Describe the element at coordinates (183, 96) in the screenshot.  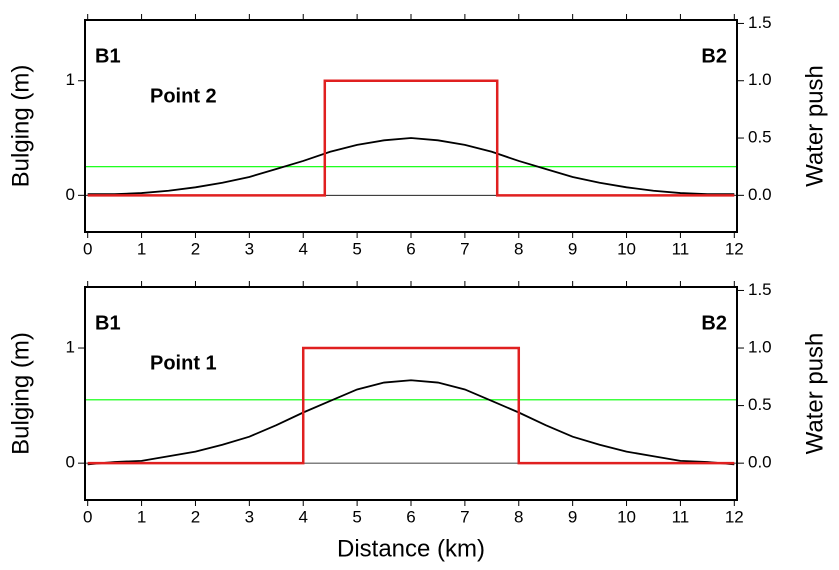
I see `annotation: Point 2` at that location.